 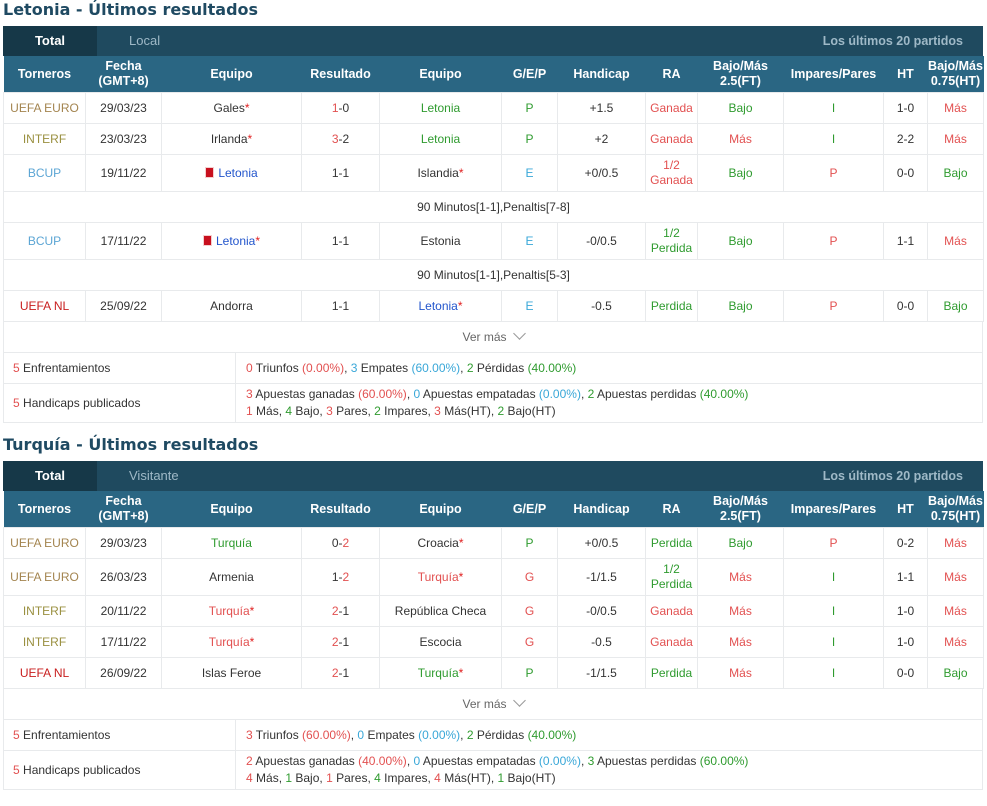 I want to click on away-team: Escocia, so click(x=440, y=642).